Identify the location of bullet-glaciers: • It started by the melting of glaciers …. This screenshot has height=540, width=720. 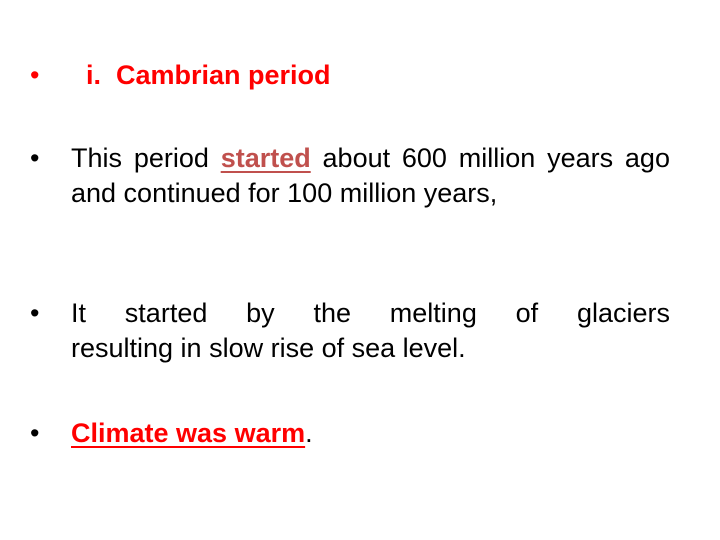
(350, 331).